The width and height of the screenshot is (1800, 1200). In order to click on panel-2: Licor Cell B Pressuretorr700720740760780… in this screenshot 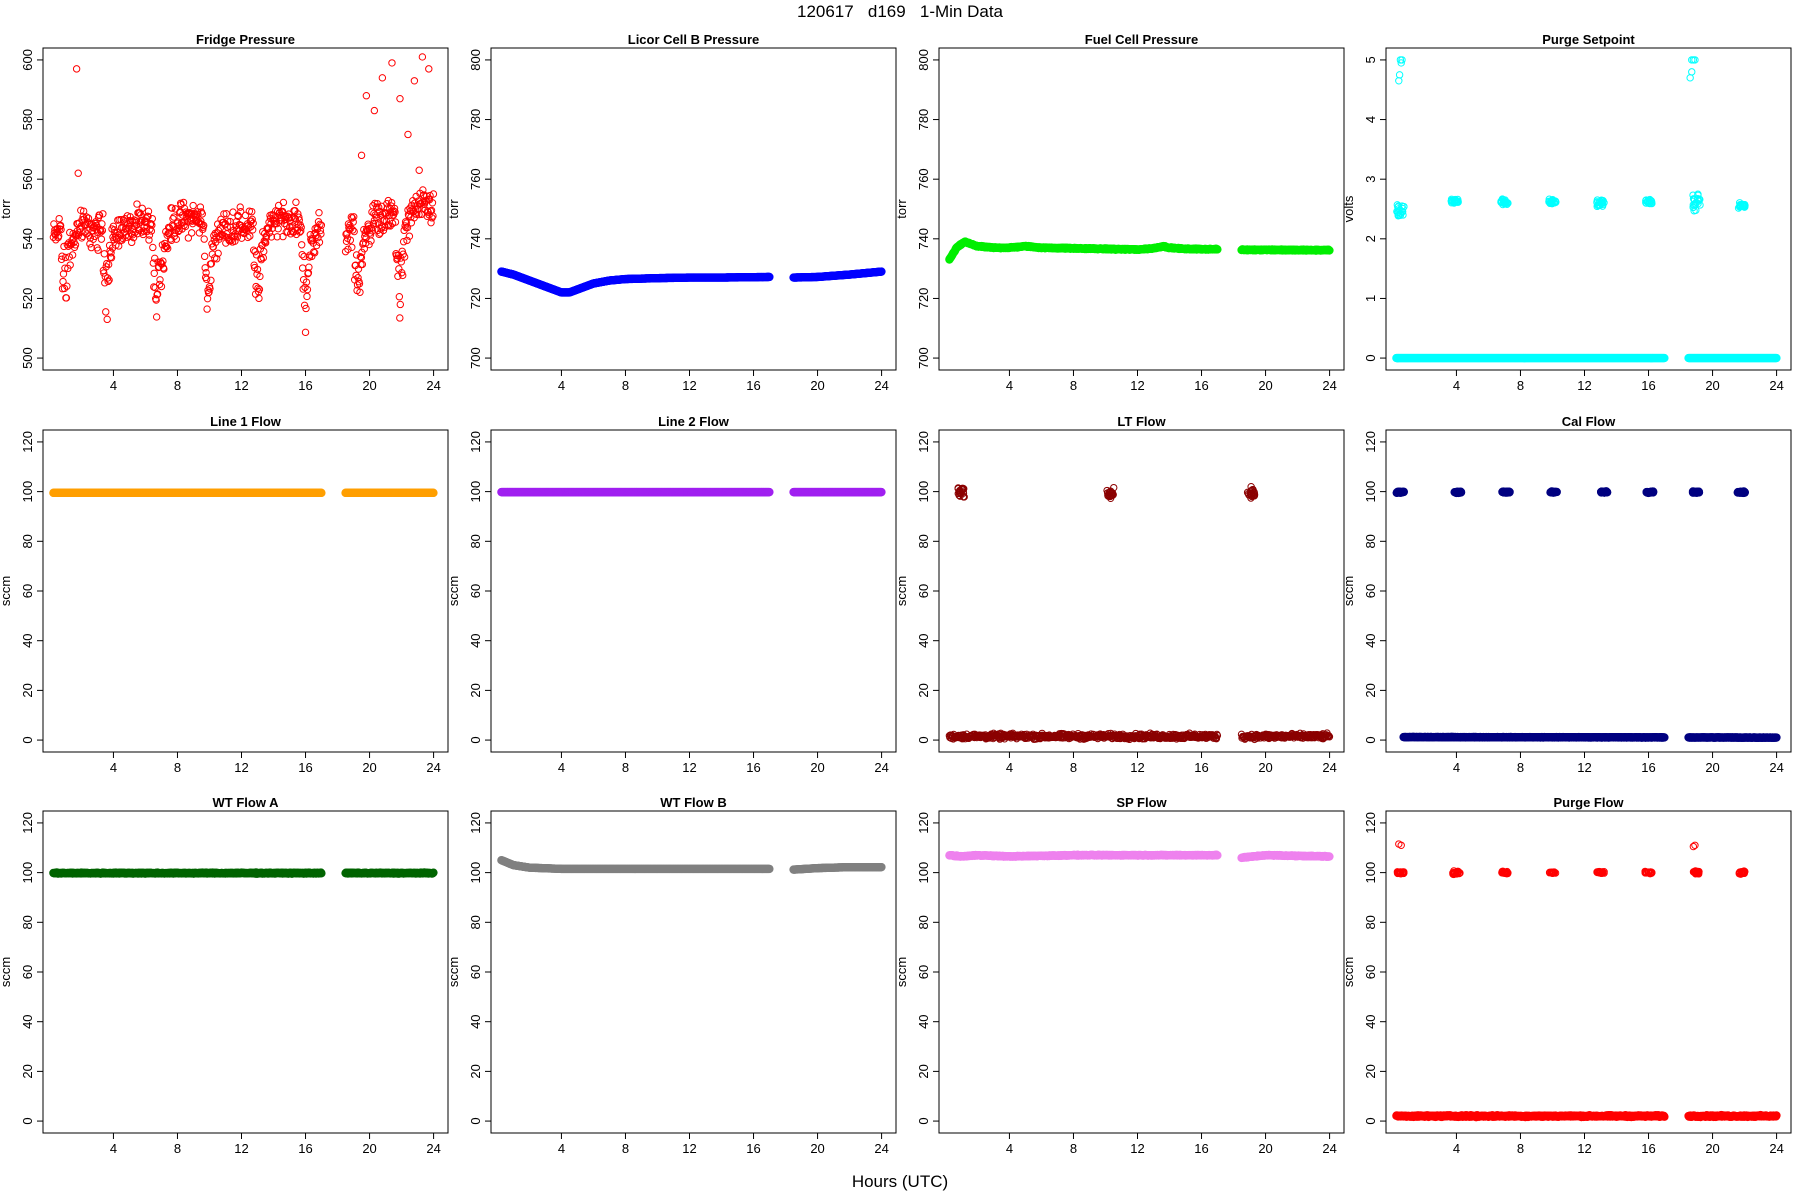, I will do `click(671, 212)`.